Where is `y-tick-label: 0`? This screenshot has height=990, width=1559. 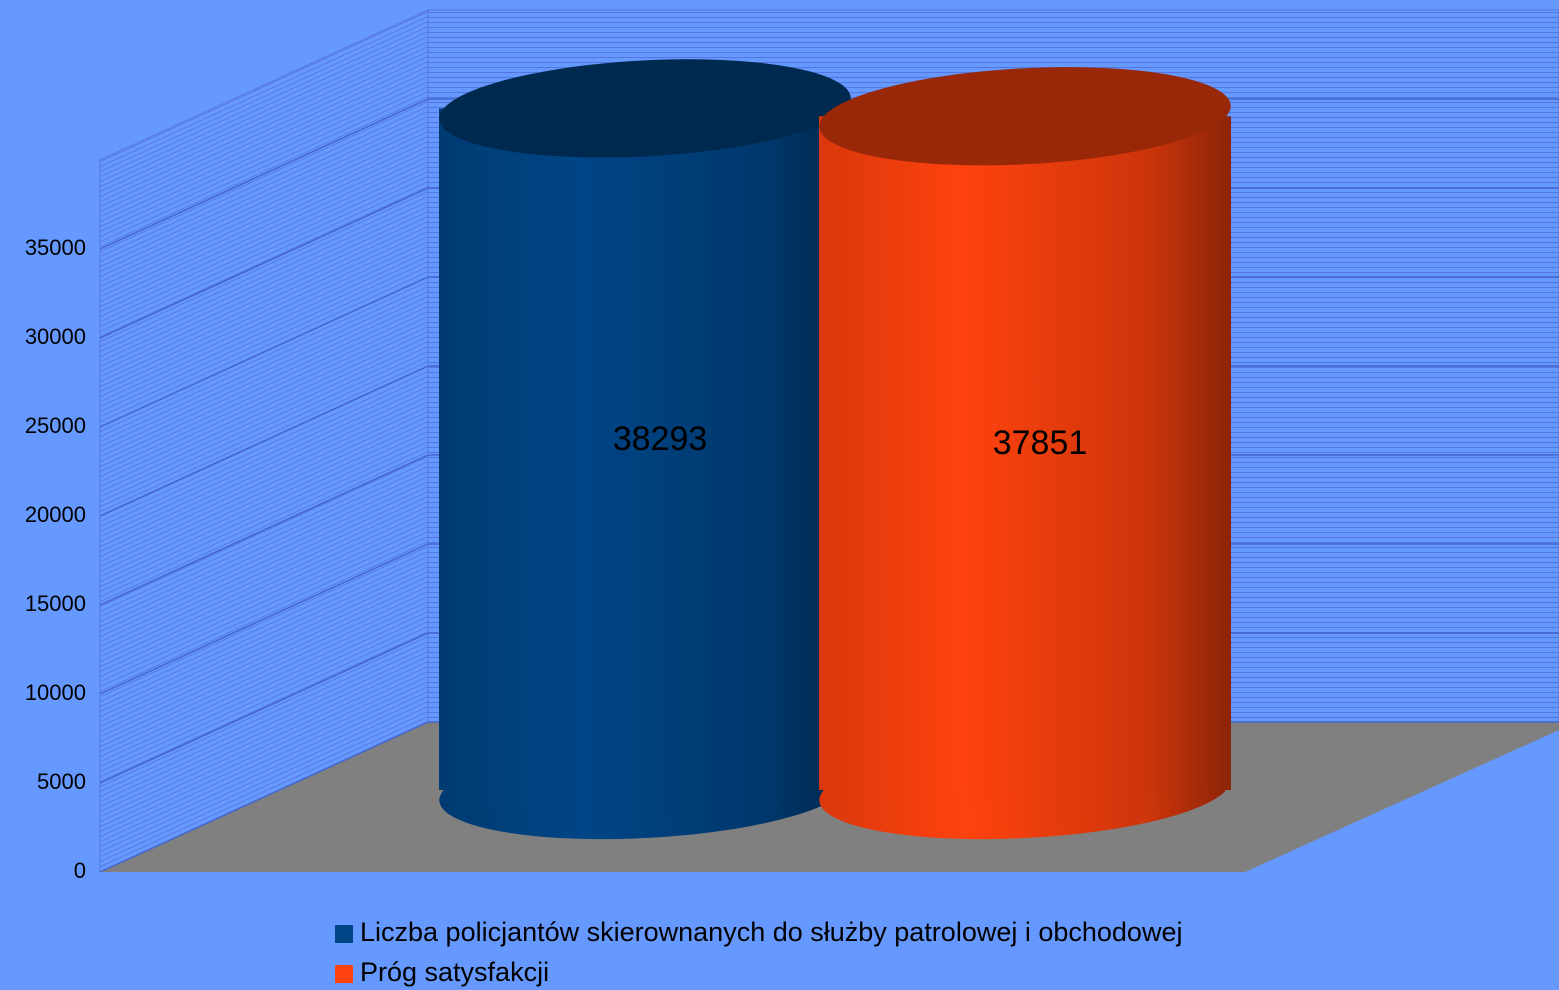
y-tick-label: 0 is located at coordinates (80, 870).